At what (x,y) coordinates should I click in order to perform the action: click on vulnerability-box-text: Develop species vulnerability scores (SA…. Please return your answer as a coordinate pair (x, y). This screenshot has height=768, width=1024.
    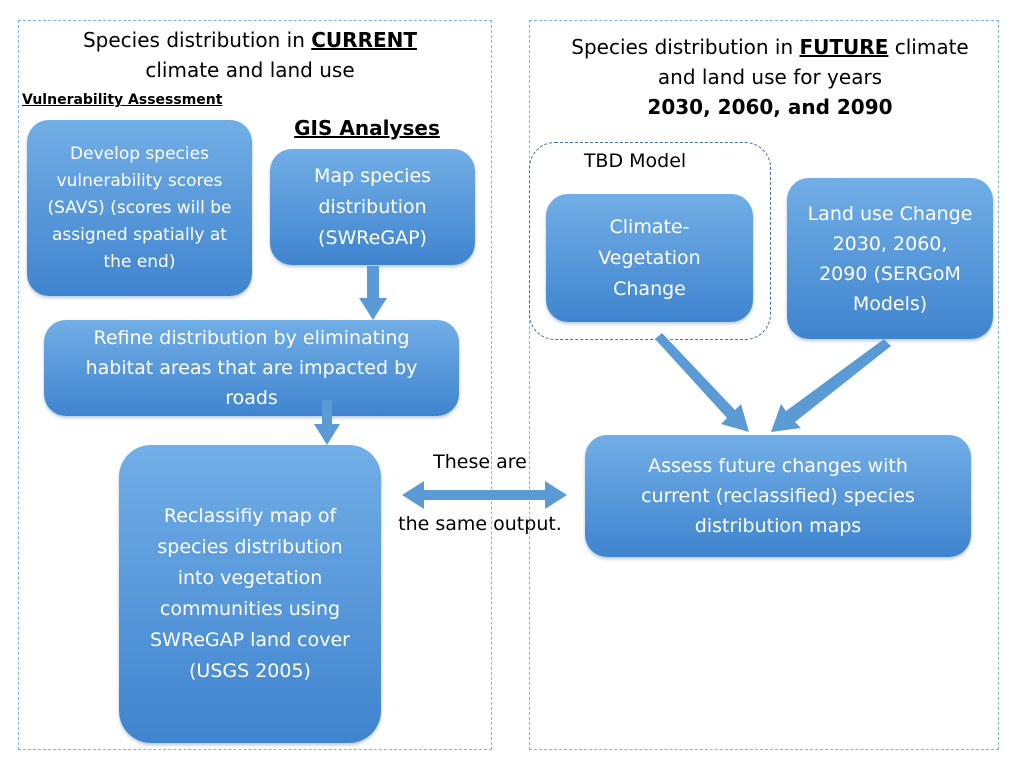
    Looking at the image, I should click on (139, 207).